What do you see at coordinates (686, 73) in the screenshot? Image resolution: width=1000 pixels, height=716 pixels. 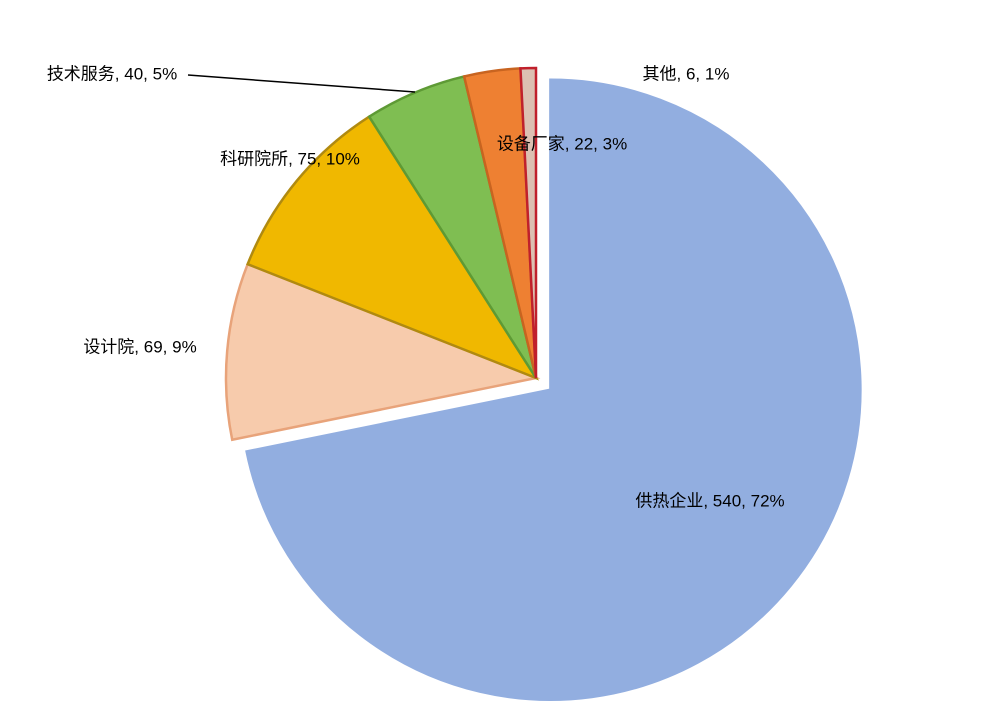 I see `data-label: 其他, 6, 1%` at bounding box center [686, 73].